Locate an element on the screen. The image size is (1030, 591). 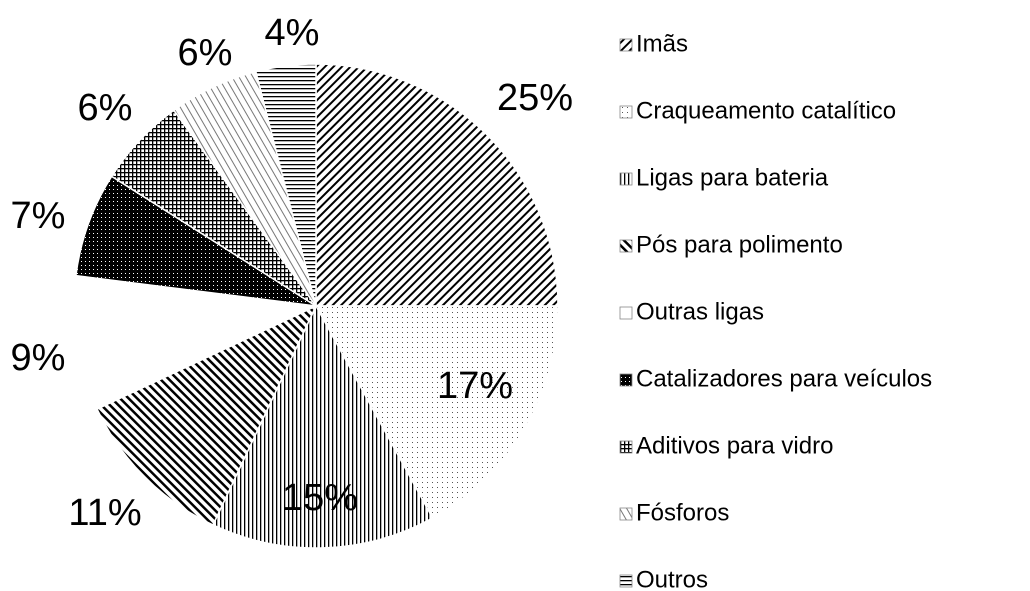
data-label: 4% is located at coordinates (292, 33).